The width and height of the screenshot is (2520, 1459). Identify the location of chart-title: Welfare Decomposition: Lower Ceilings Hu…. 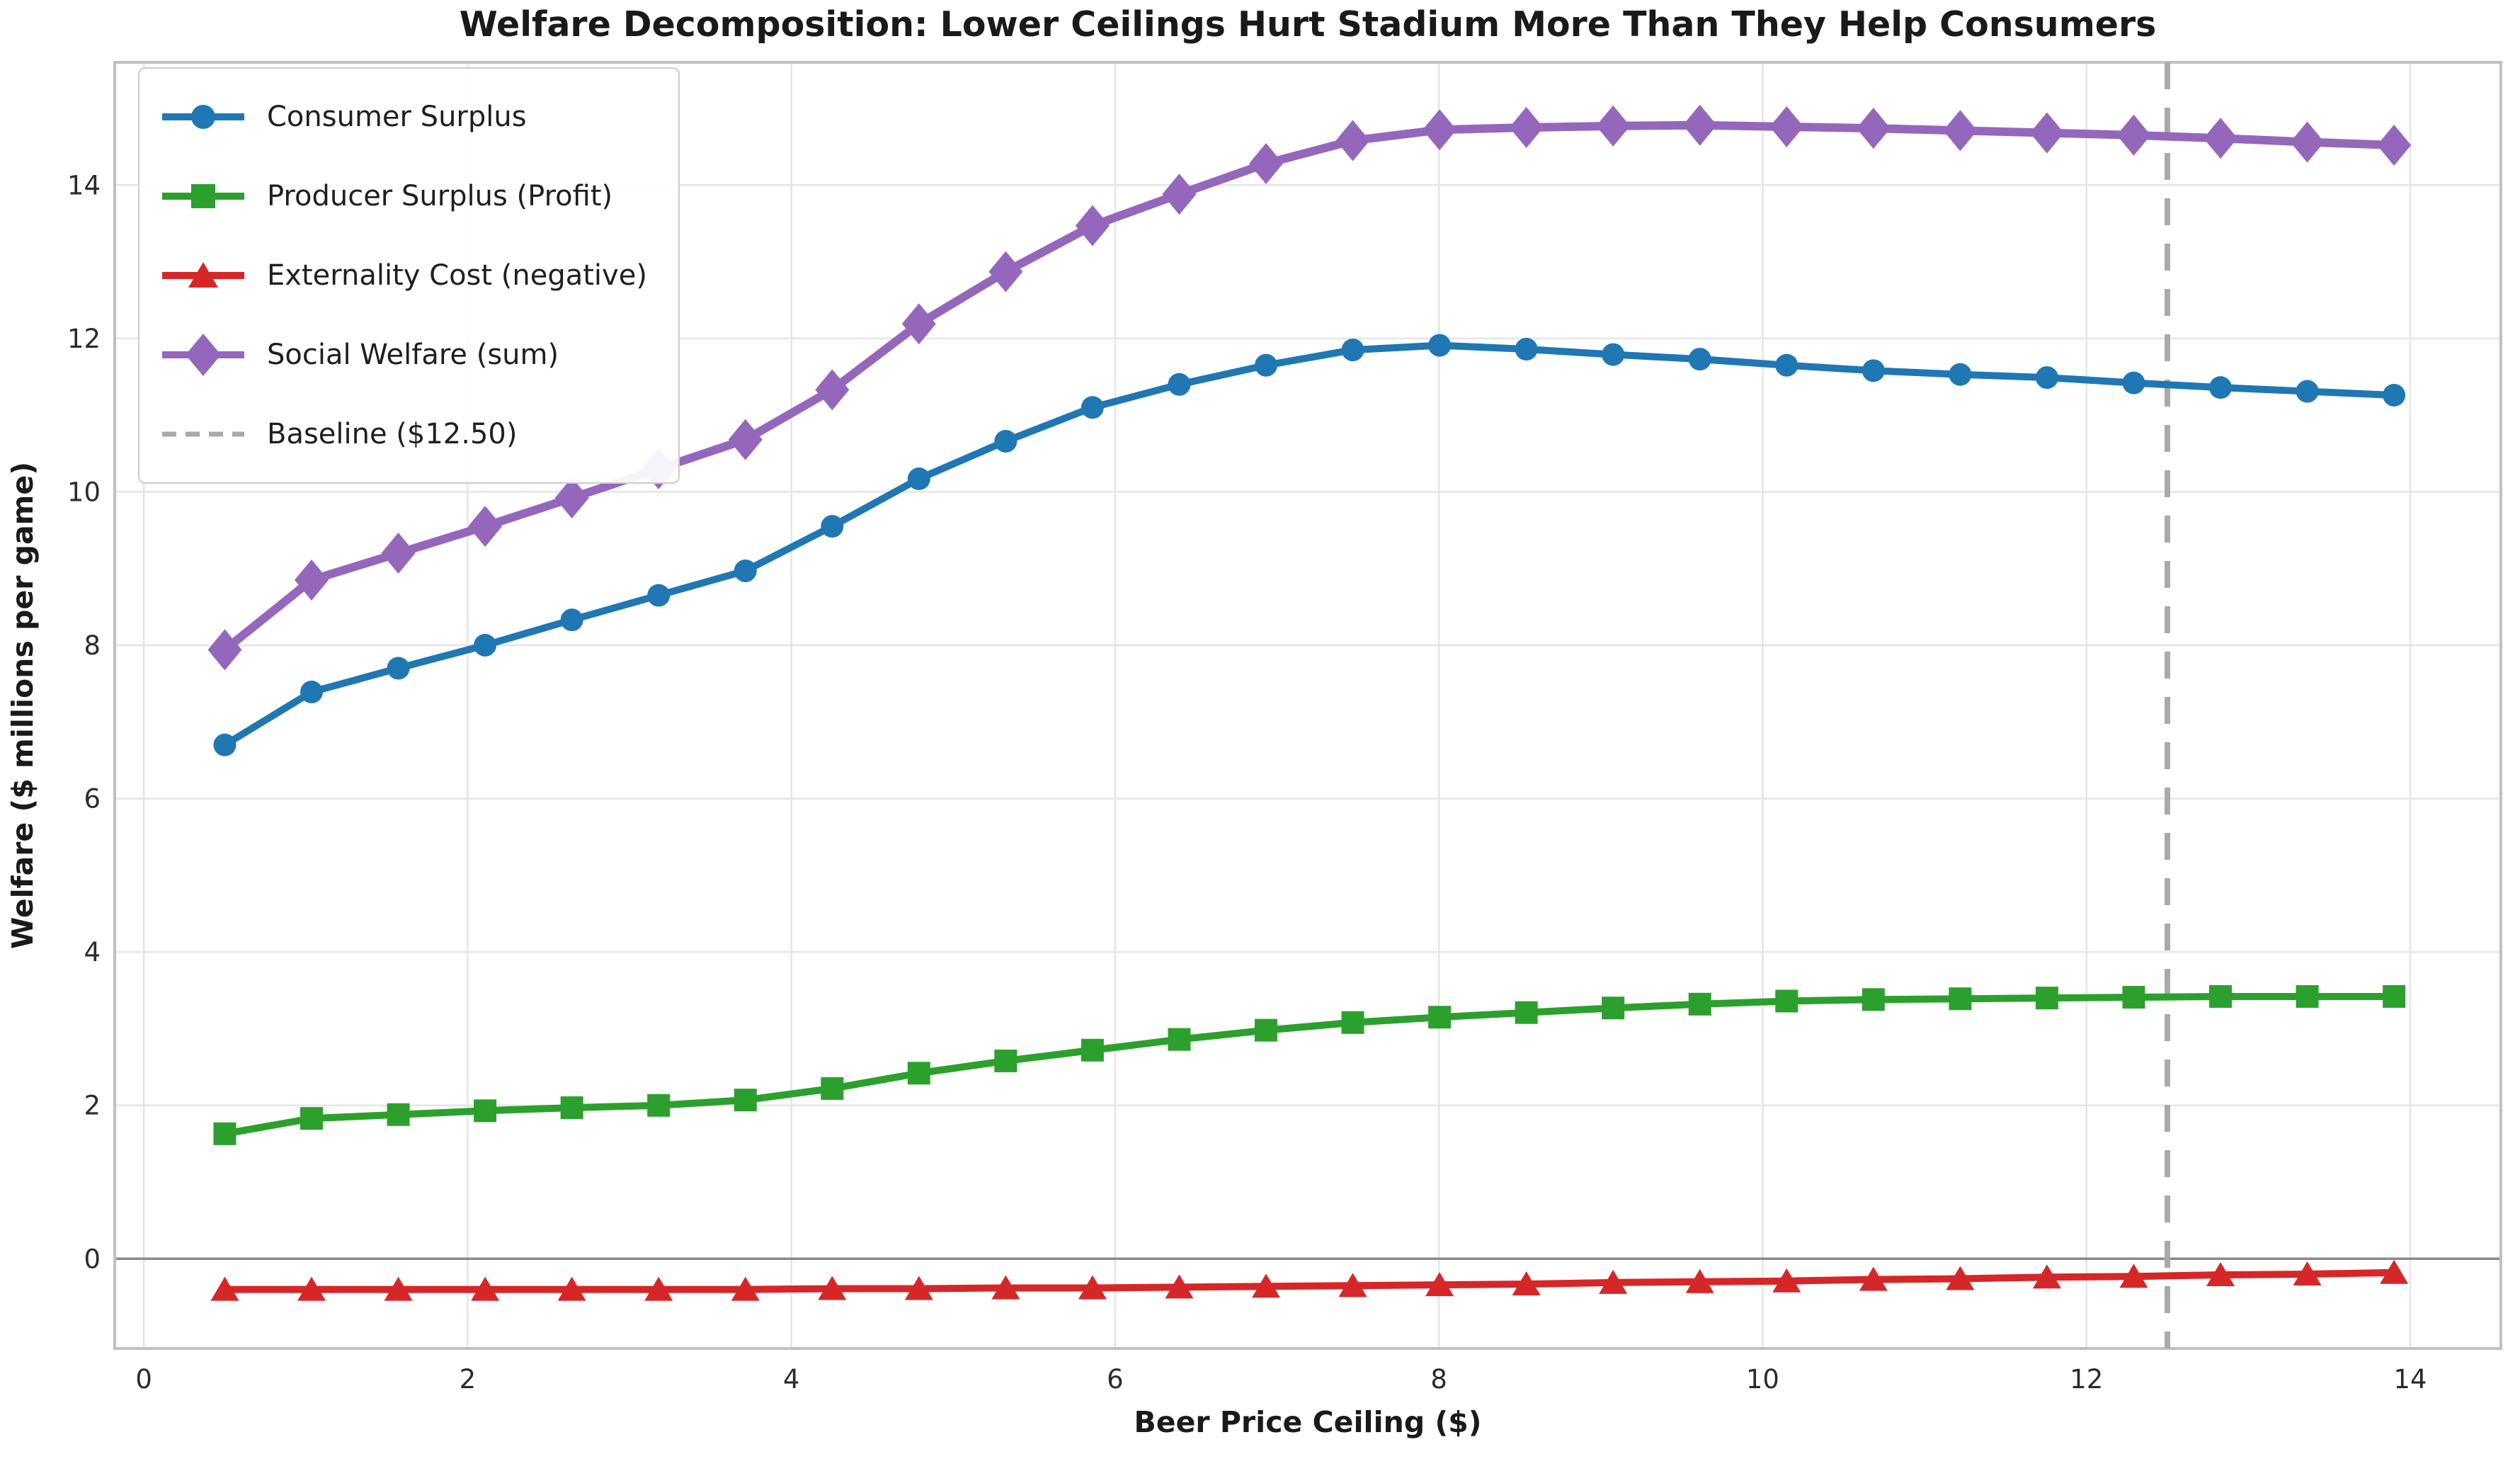
(1308, 24).